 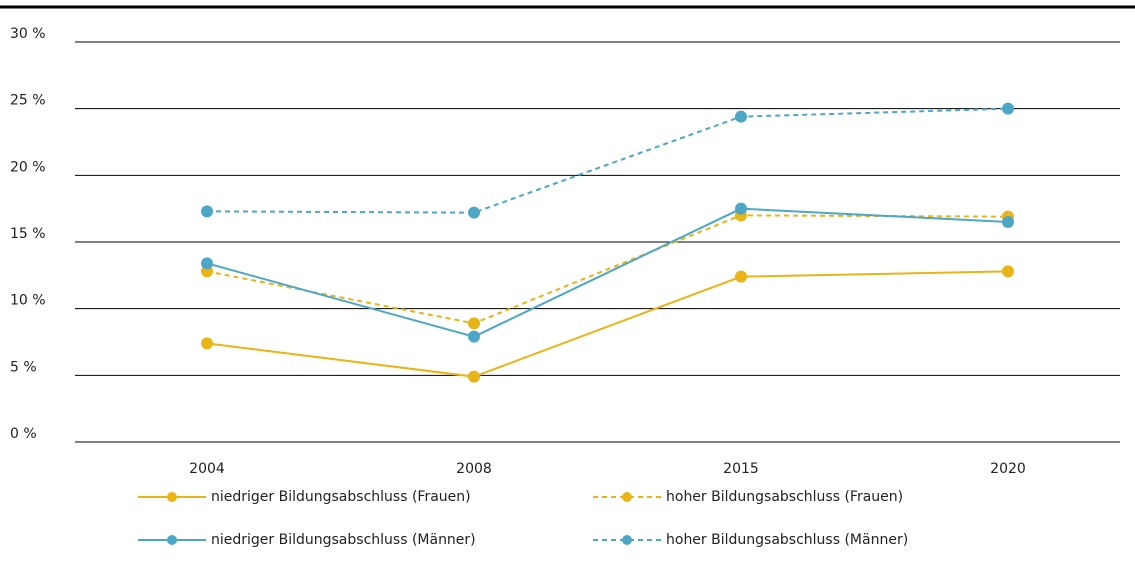 I want to click on legend-label: niedriger Bildungsabschluss (Frauen), so click(x=341, y=497).